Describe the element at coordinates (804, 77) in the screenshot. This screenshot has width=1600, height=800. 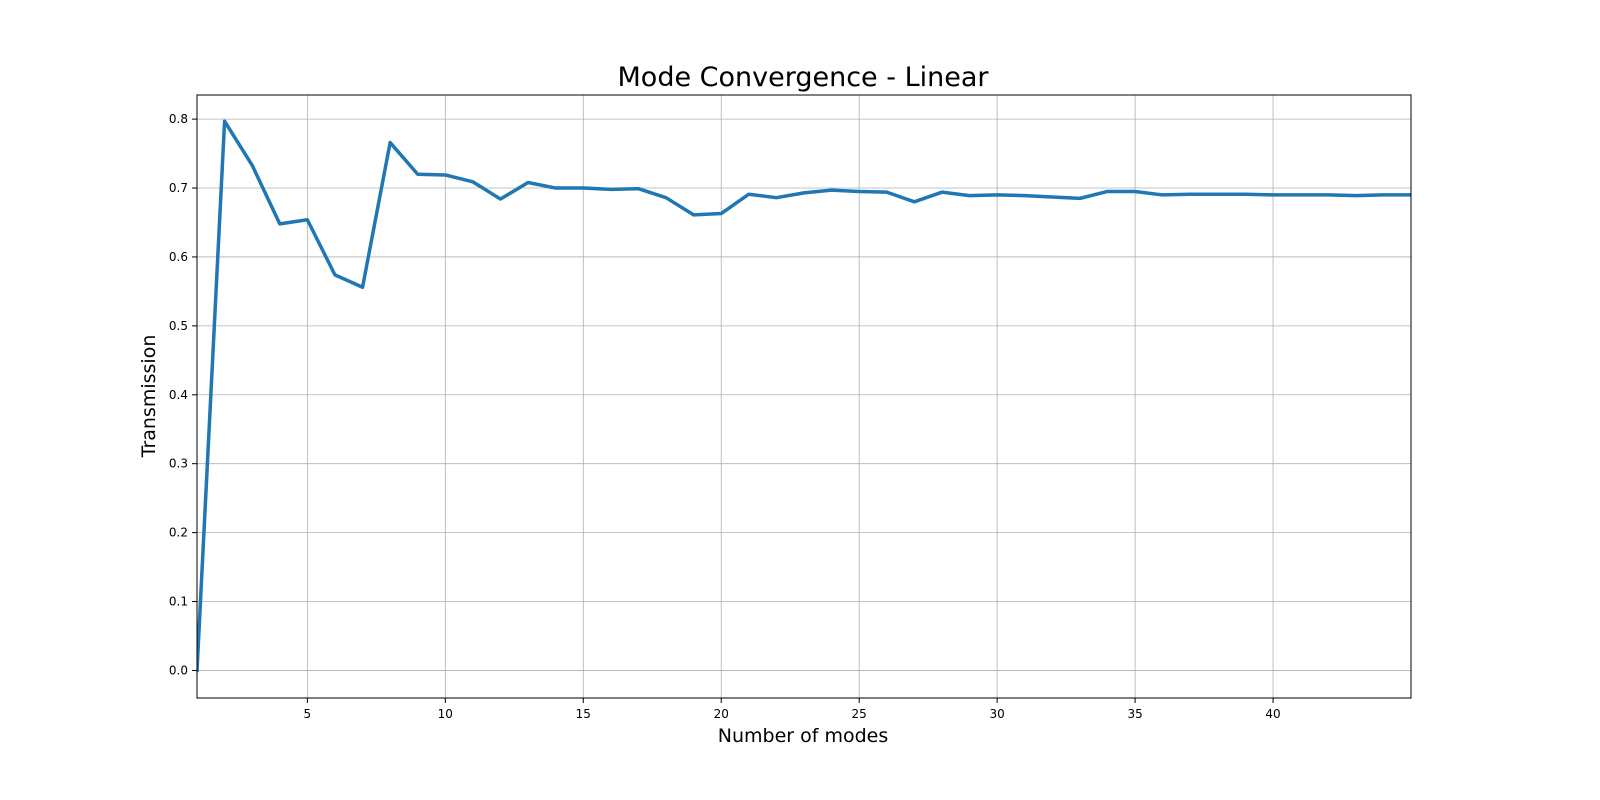
I see `chart-title: Mode Convergence - Linear` at that location.